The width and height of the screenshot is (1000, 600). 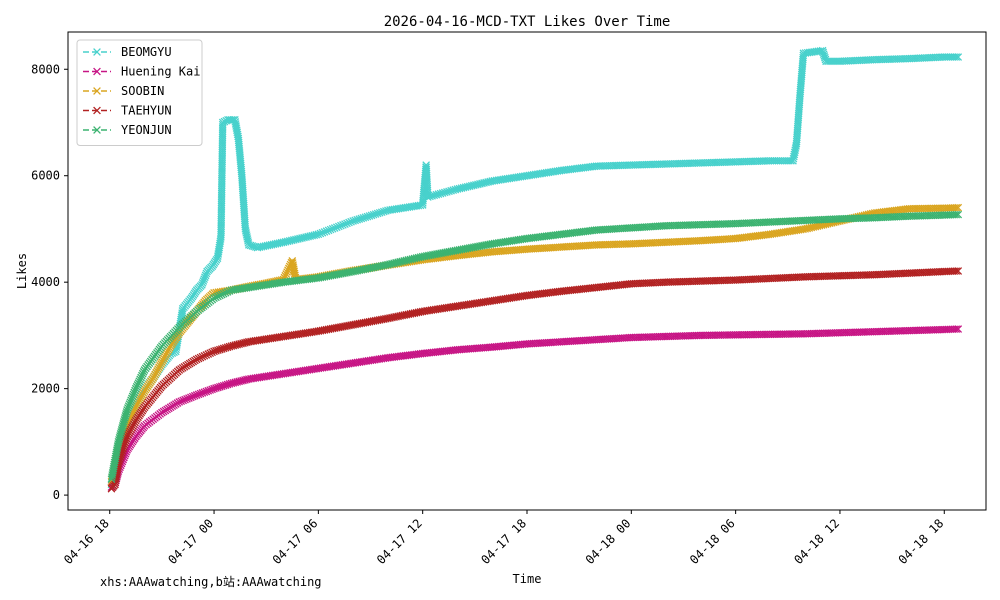 I want to click on y-tick-label: 8000, so click(x=45, y=69).